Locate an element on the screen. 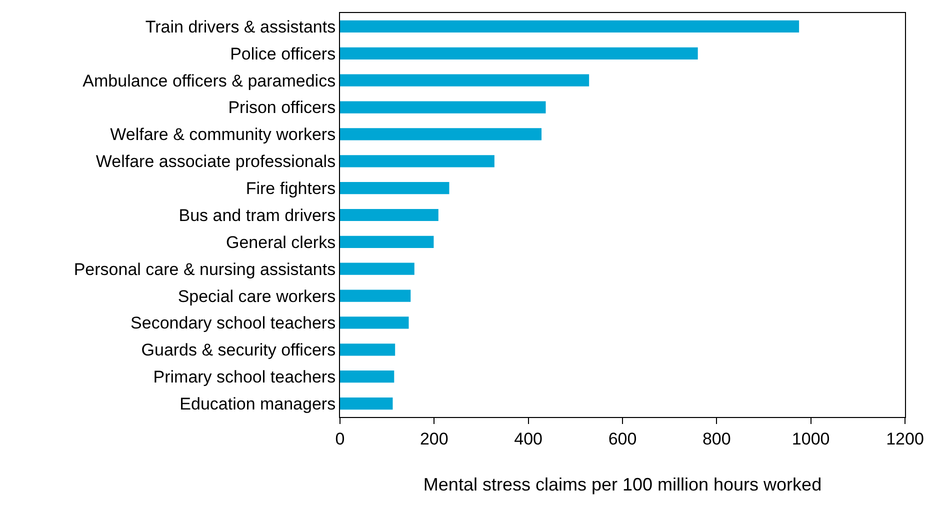  y-tick-label: Police officers is located at coordinates (283, 54).